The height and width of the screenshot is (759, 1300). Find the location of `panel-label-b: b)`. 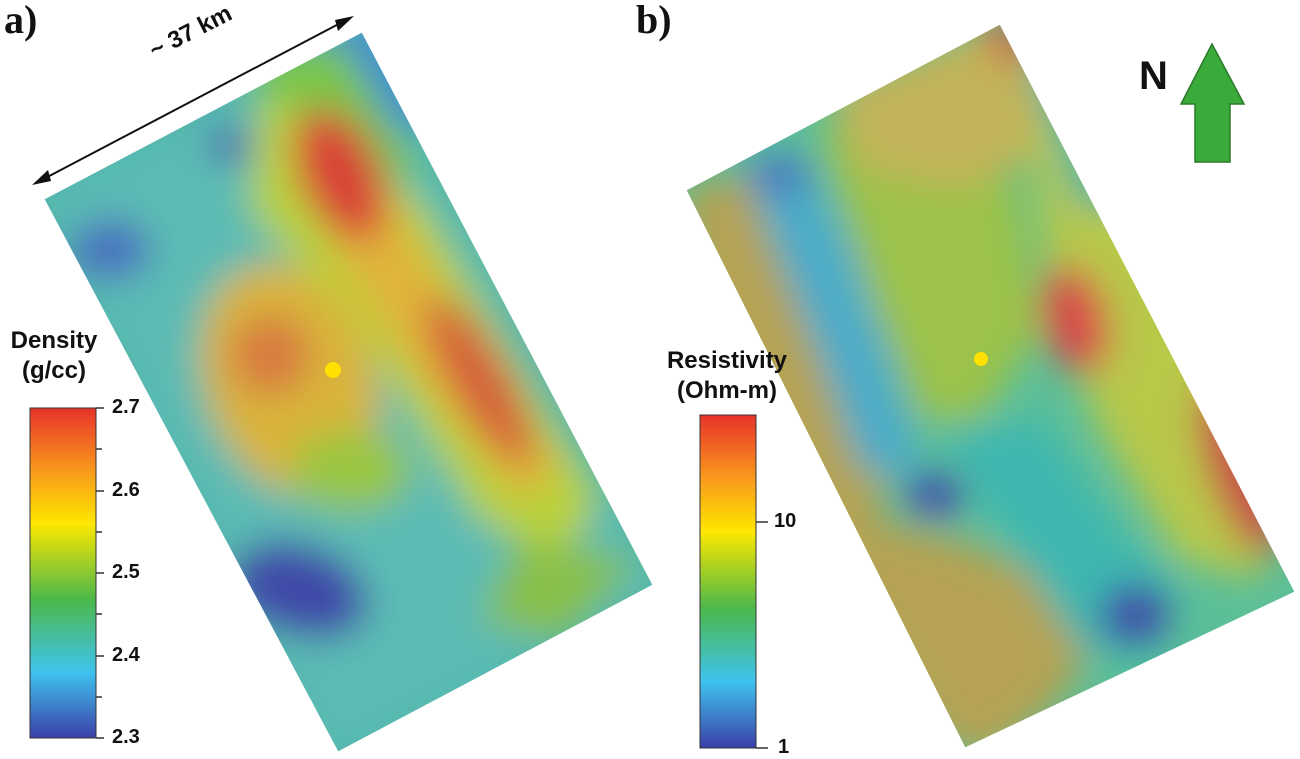

panel-label-b: b) is located at coordinates (654, 21).